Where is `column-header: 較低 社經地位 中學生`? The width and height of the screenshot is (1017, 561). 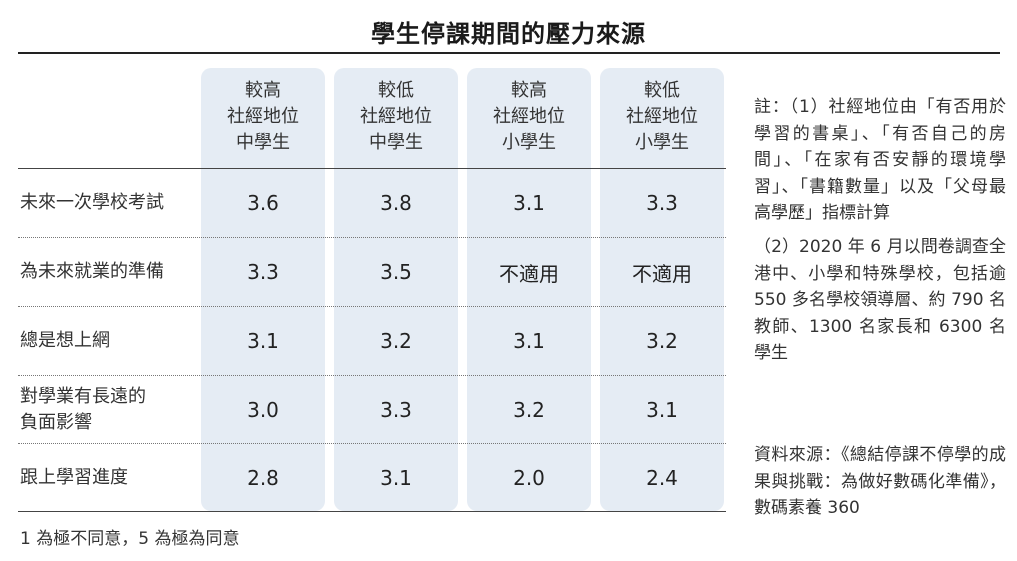
column-header: 較低 社經地位 中學生 is located at coordinates (396, 117).